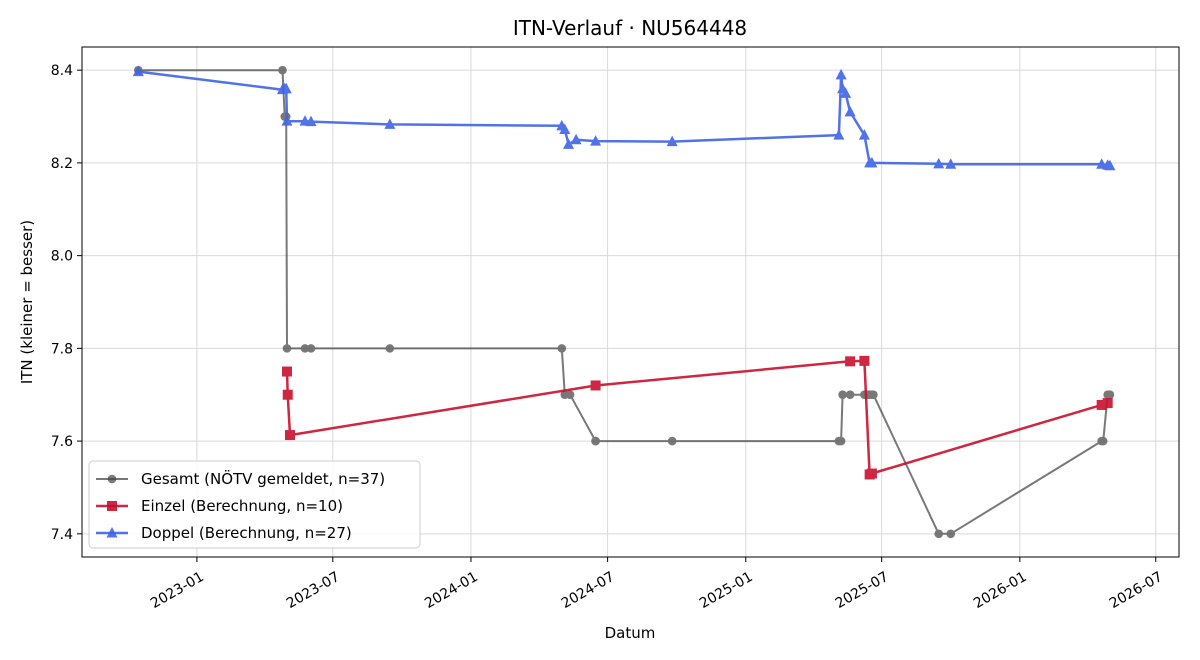 The image size is (1200, 660). What do you see at coordinates (62, 257) in the screenshot?
I see `y-tick-label: 8.0` at bounding box center [62, 257].